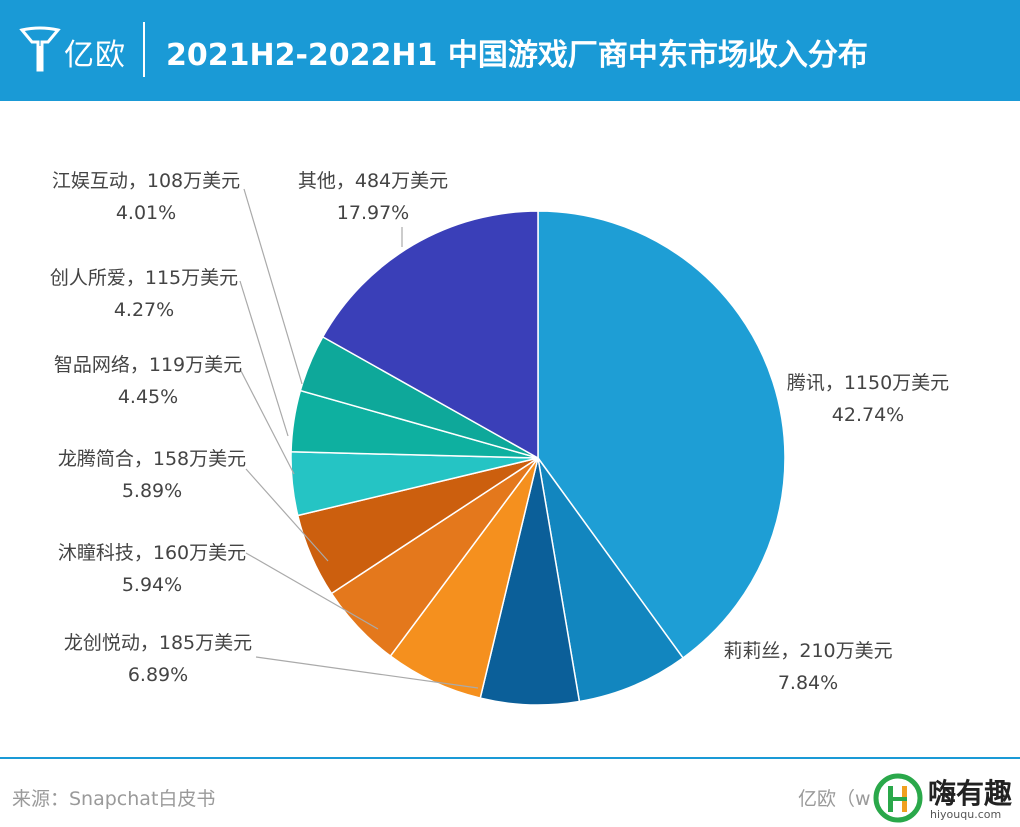 The image size is (1020, 827). What do you see at coordinates (95, 55) in the screenshot?
I see `brand-name: 亿欧` at bounding box center [95, 55].